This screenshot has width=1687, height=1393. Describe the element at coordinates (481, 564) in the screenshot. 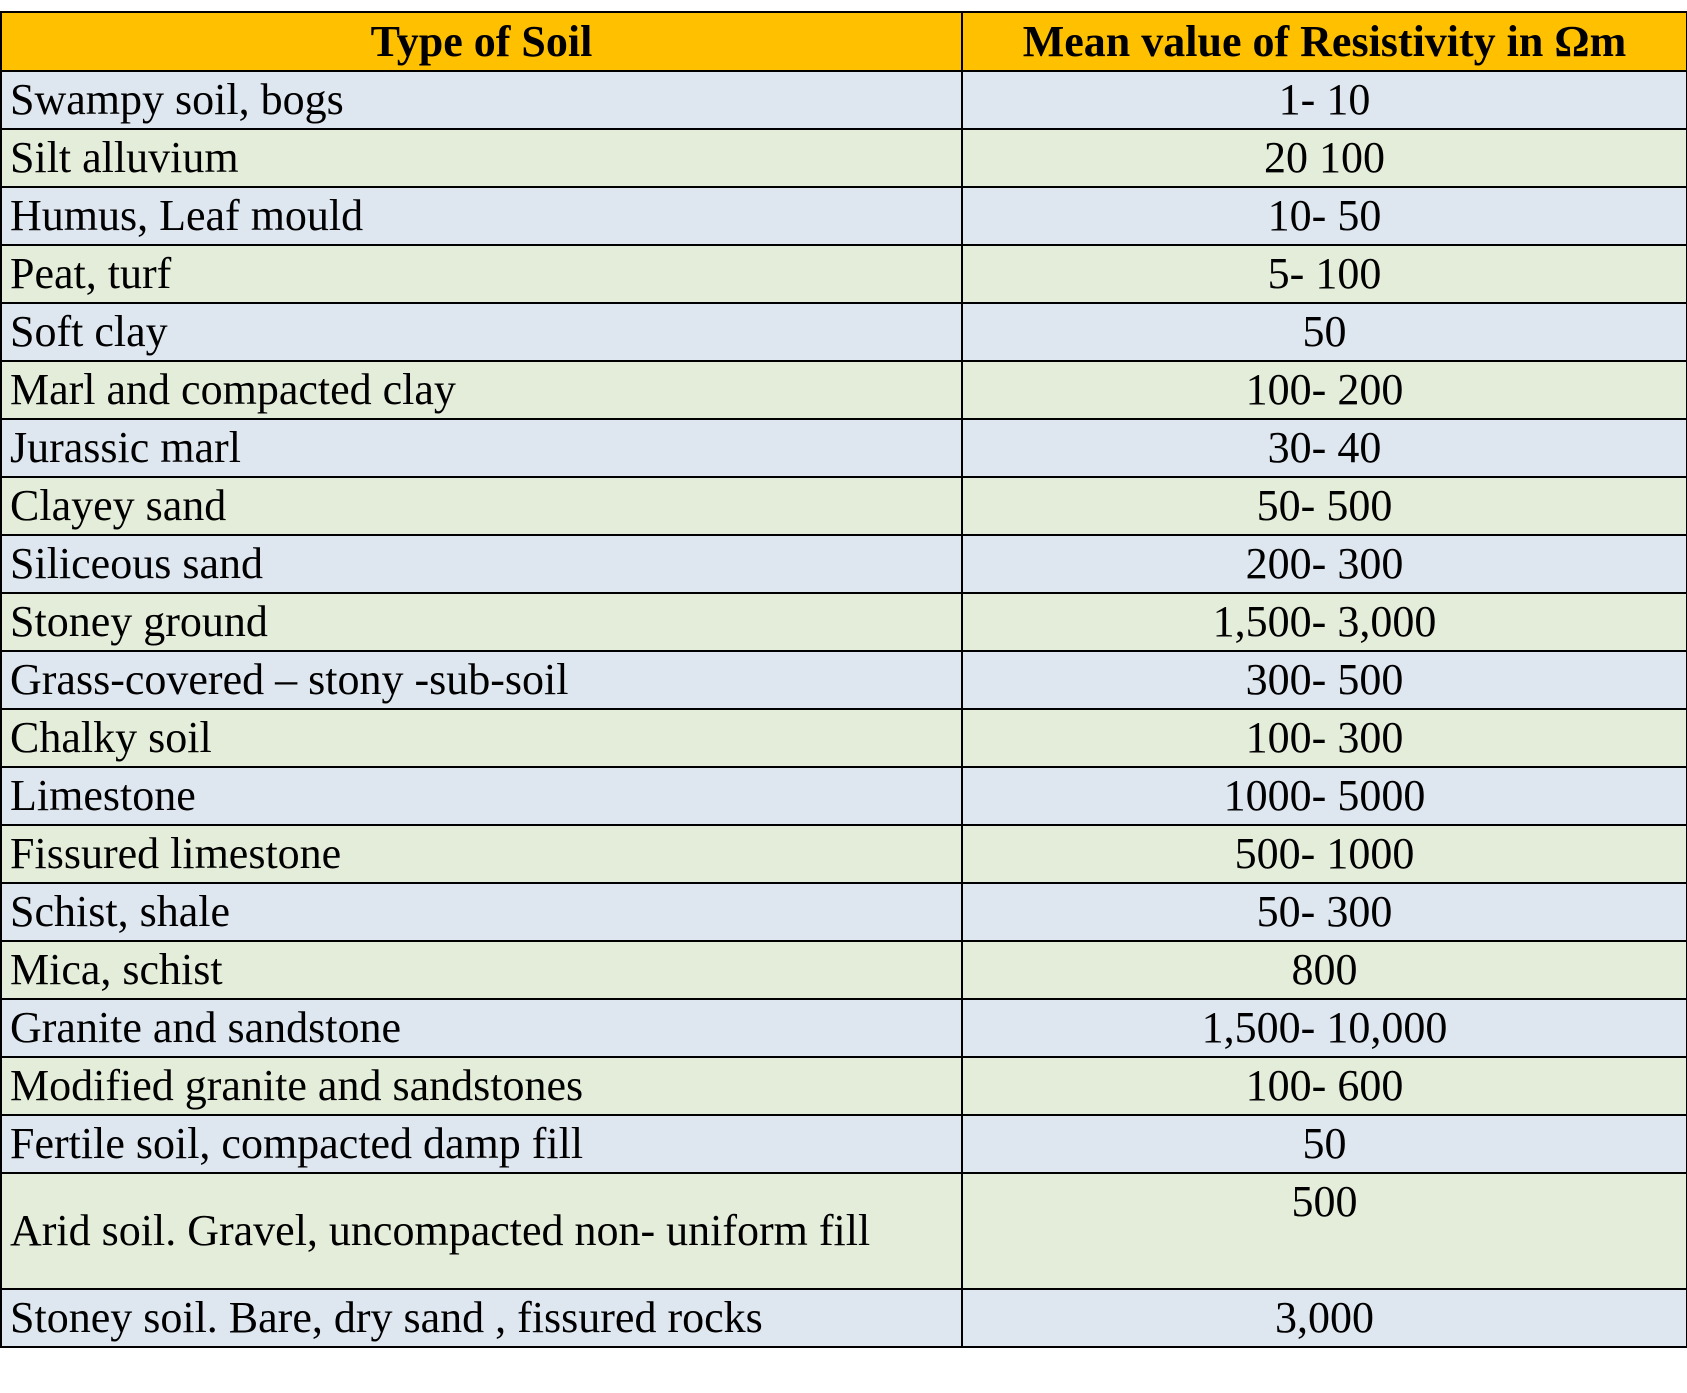

I see `soil-type-cell: Siliceous sand` at that location.